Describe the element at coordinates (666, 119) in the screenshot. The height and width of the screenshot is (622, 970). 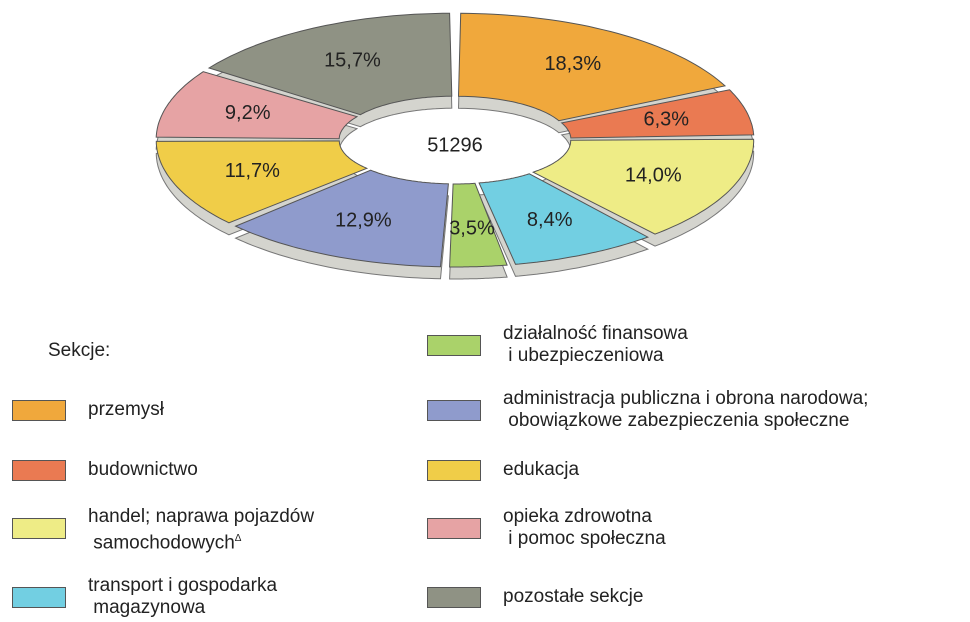
I see `value-label: 6,3%` at that location.